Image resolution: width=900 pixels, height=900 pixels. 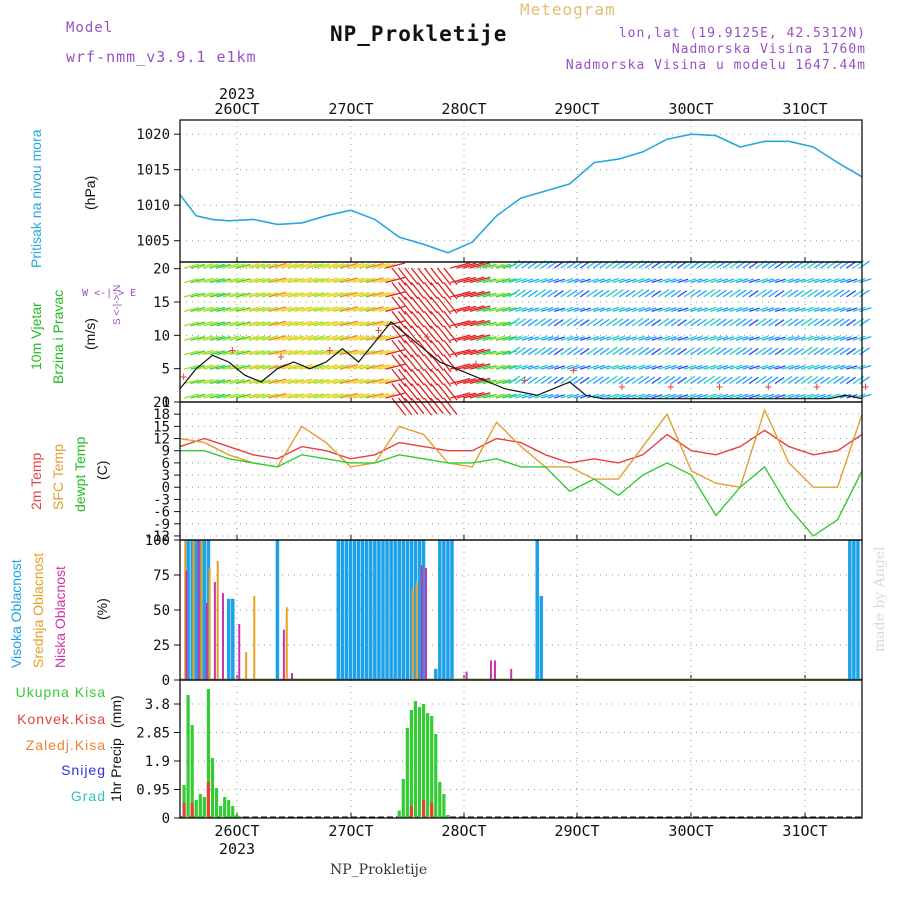 What do you see at coordinates (241, 817) in the screenshot?
I see `precip-total-bar` at bounding box center [241, 817].